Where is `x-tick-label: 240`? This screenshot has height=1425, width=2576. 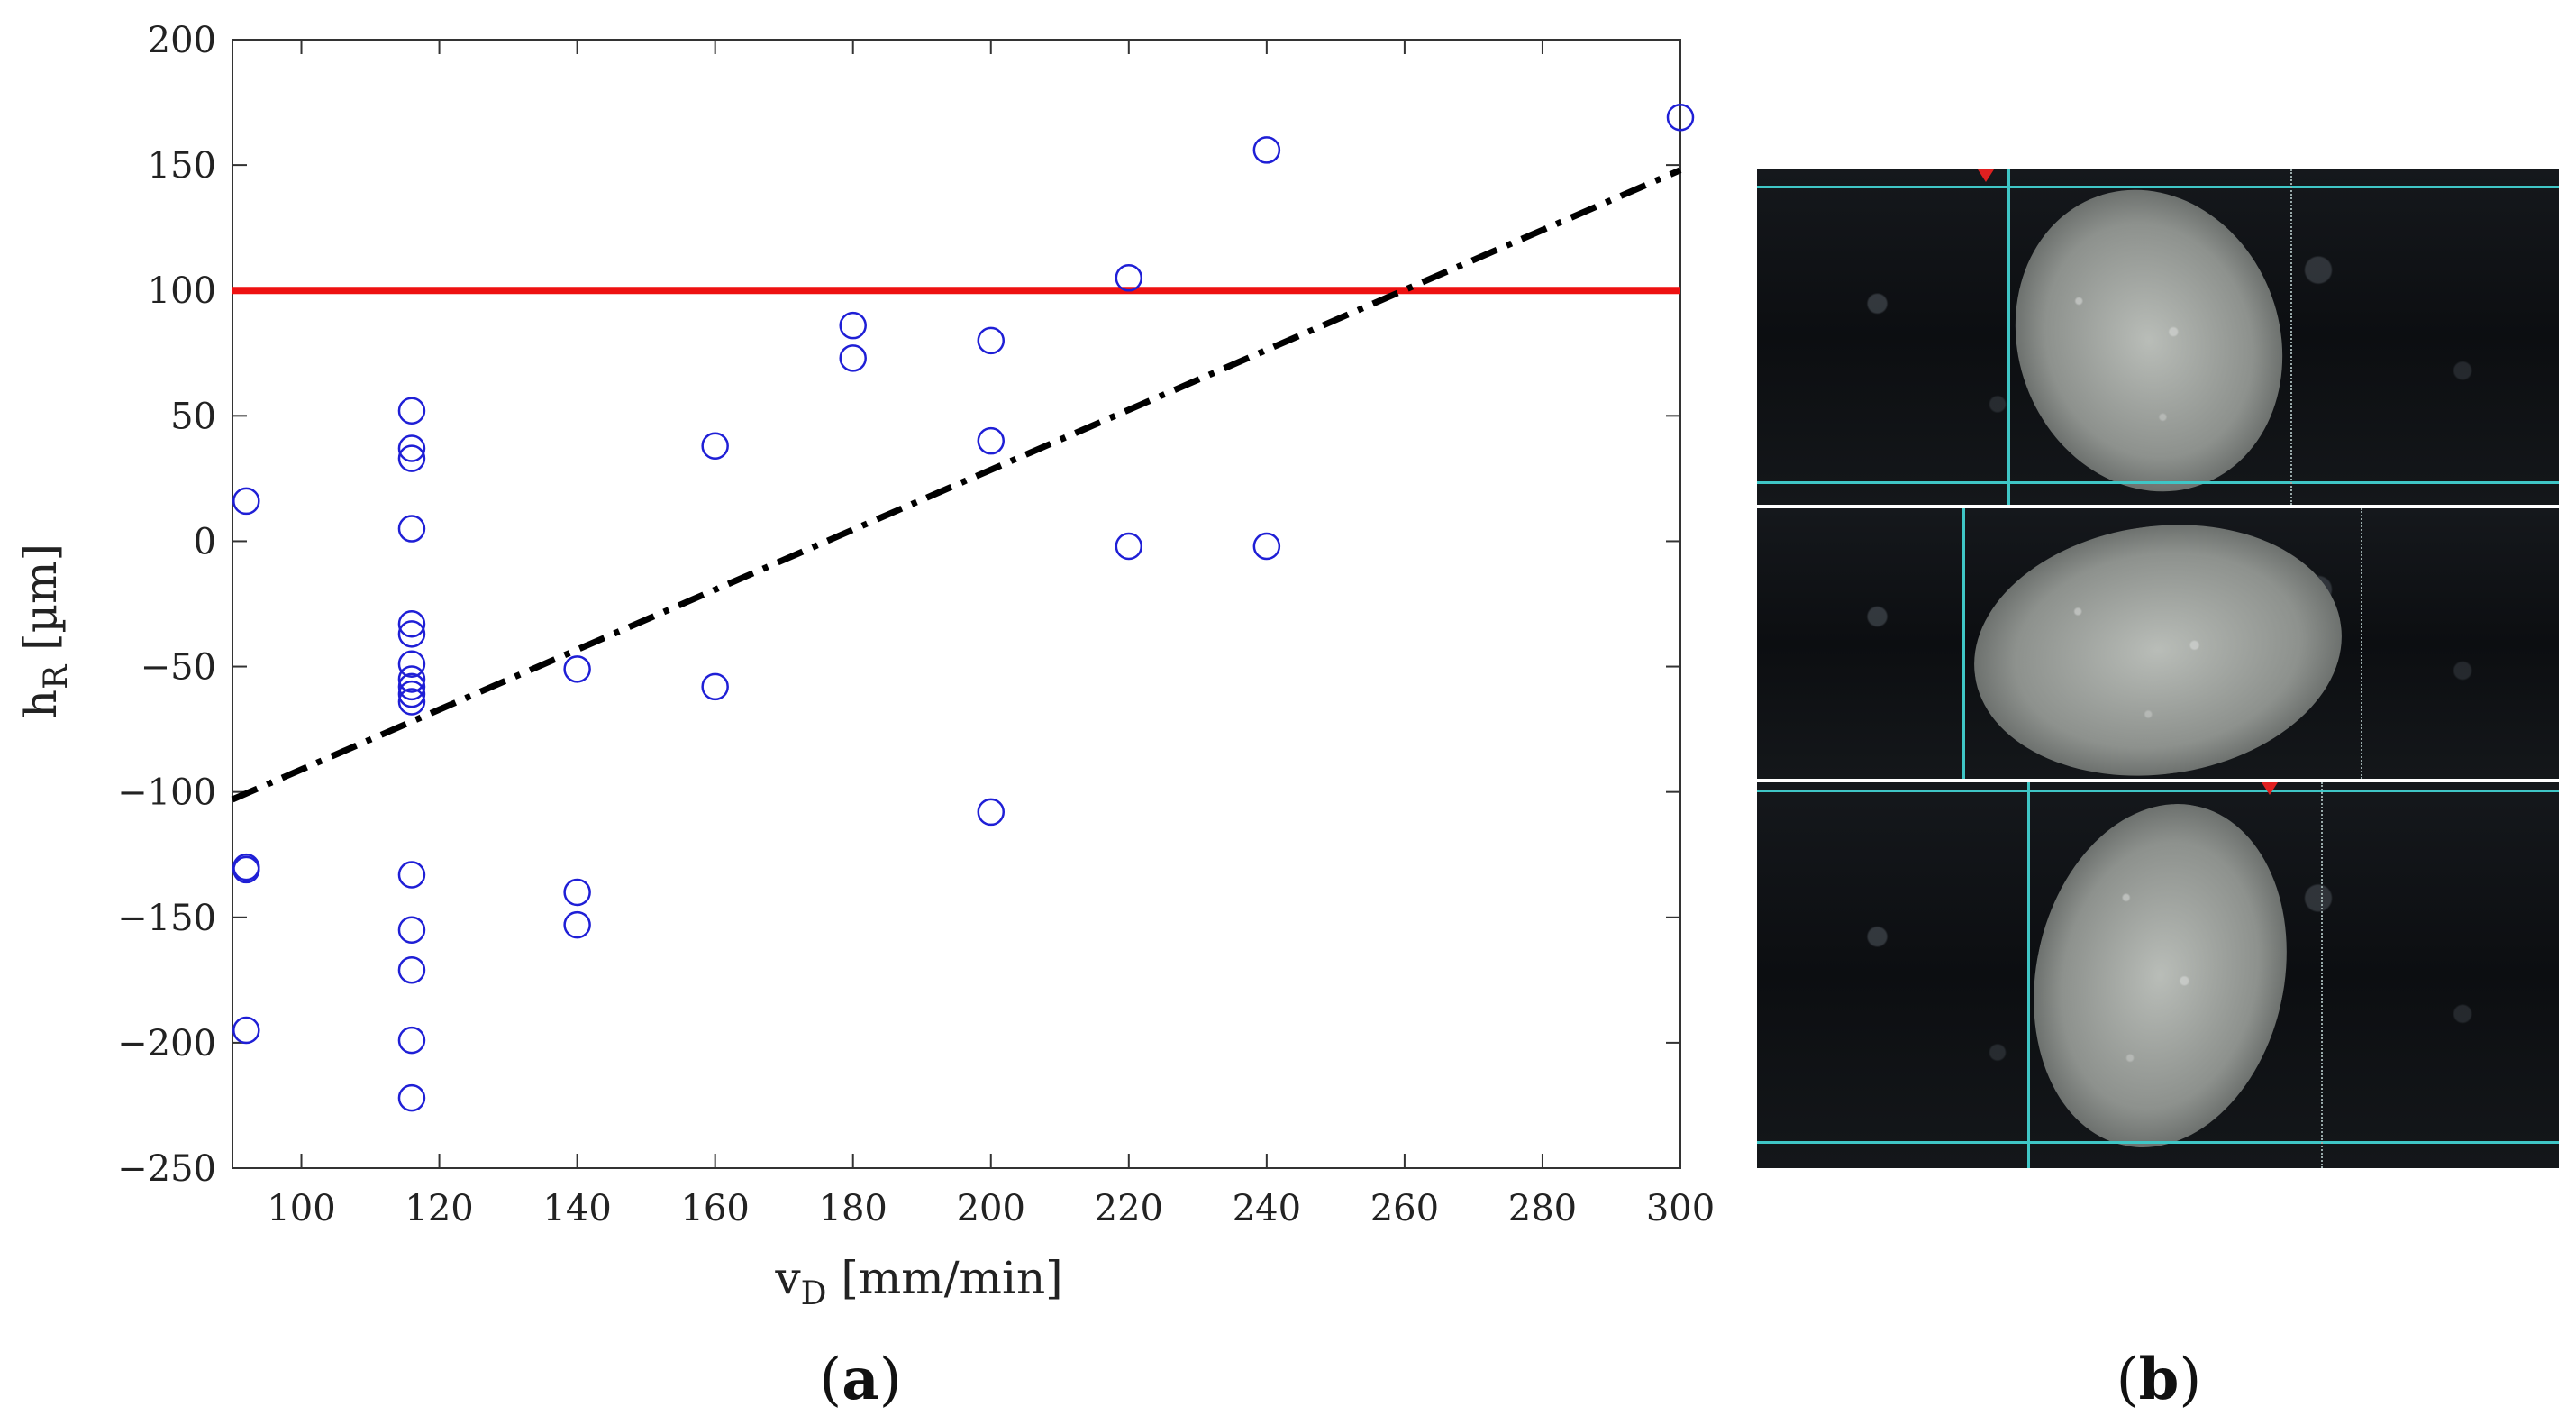 x-tick-label: 240 is located at coordinates (1267, 1208).